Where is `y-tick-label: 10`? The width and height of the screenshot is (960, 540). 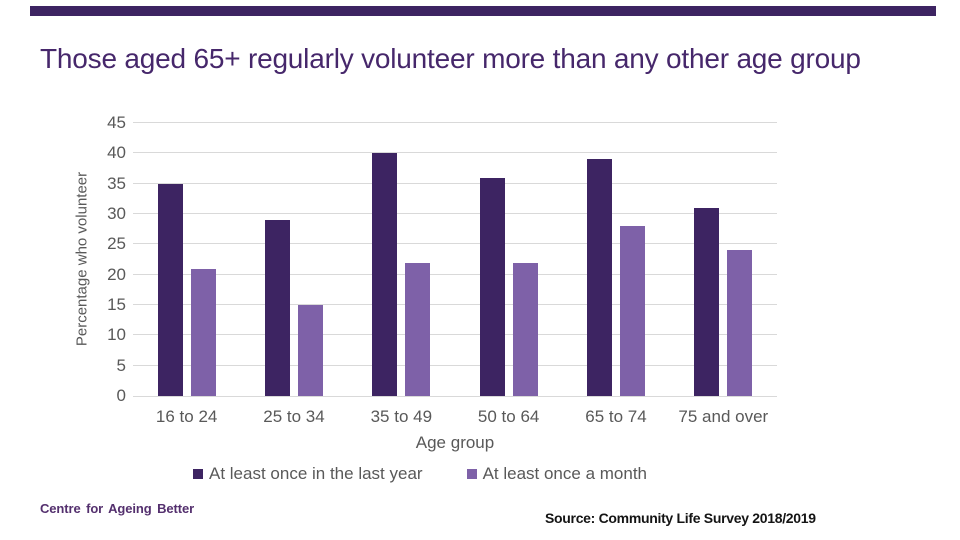 y-tick-label: 10 is located at coordinates (116, 335).